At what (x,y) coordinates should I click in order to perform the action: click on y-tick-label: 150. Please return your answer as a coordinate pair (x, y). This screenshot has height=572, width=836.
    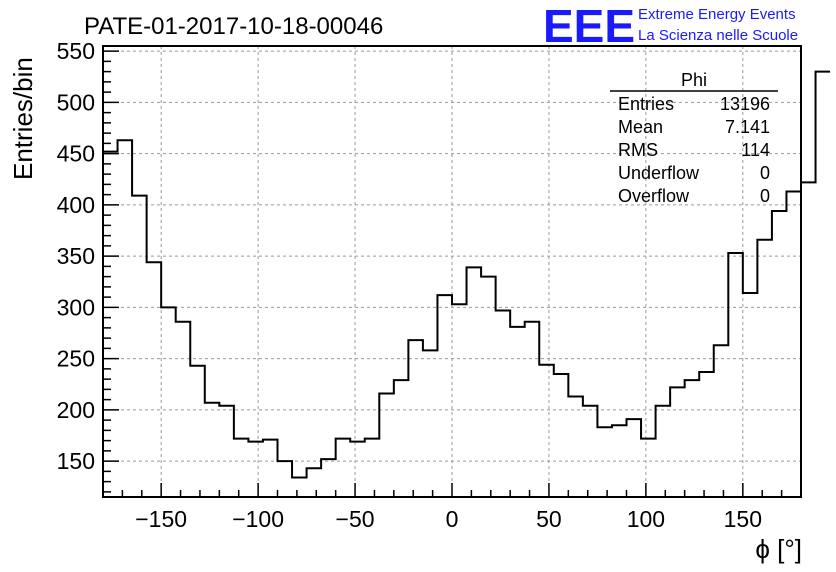
    Looking at the image, I should click on (76, 461).